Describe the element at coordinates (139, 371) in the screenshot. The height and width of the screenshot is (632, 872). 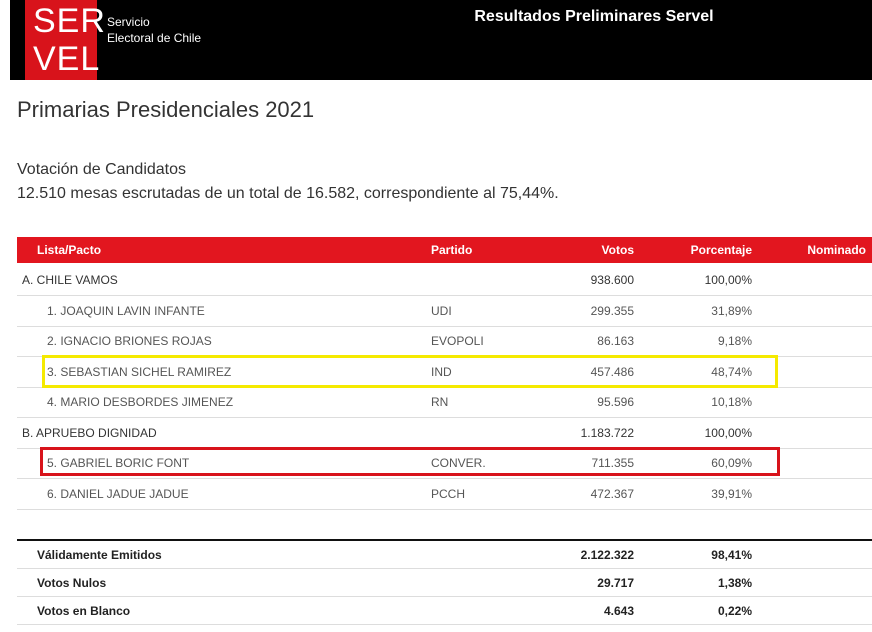
I see `name-cell: 3. SEBASTIAN SICHEL RAMIREZ` at that location.